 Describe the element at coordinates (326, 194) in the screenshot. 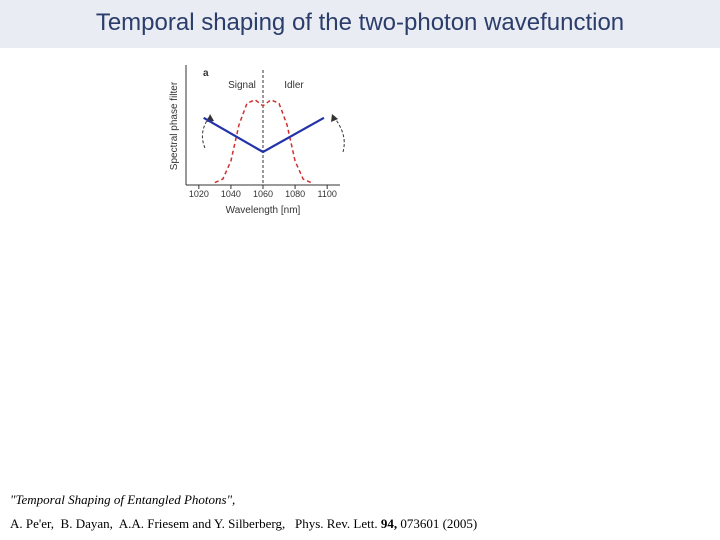

I see `x-tick-label: 1100` at that location.